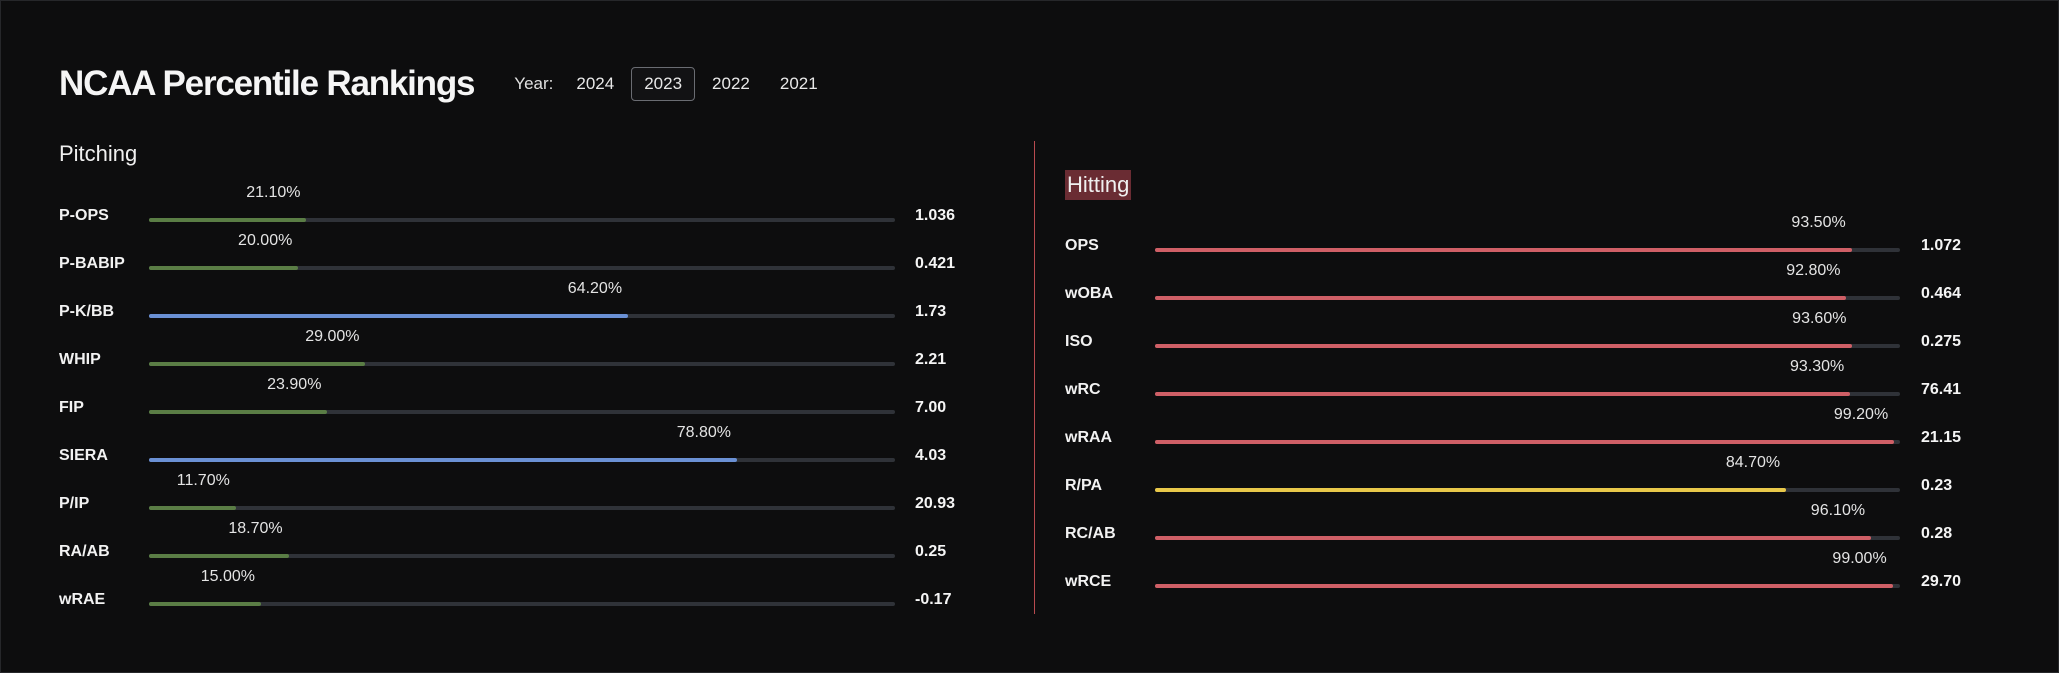  Describe the element at coordinates (255, 528) in the screenshot. I see `percentile-label: 18.70%` at that location.